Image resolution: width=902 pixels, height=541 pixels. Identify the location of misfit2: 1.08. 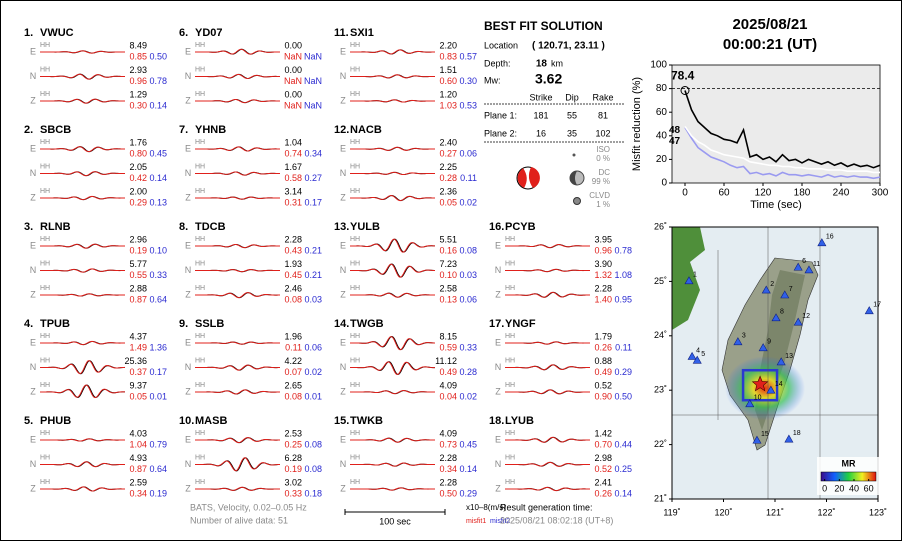
(623, 275).